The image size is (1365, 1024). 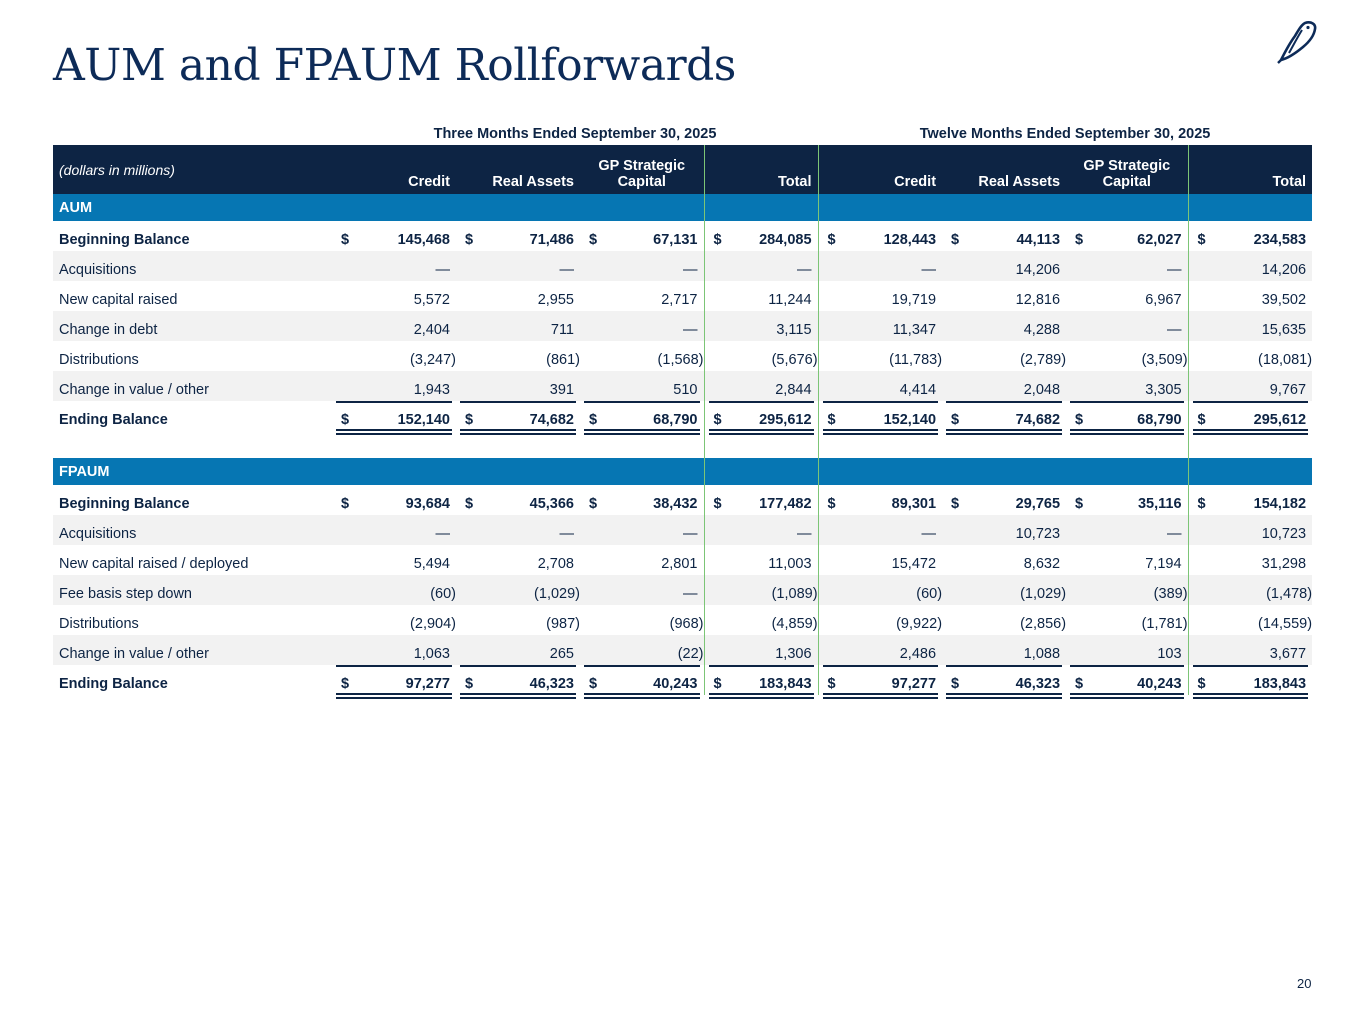 What do you see at coordinates (686, 624) in the screenshot?
I see `cell-value: (968)` at bounding box center [686, 624].